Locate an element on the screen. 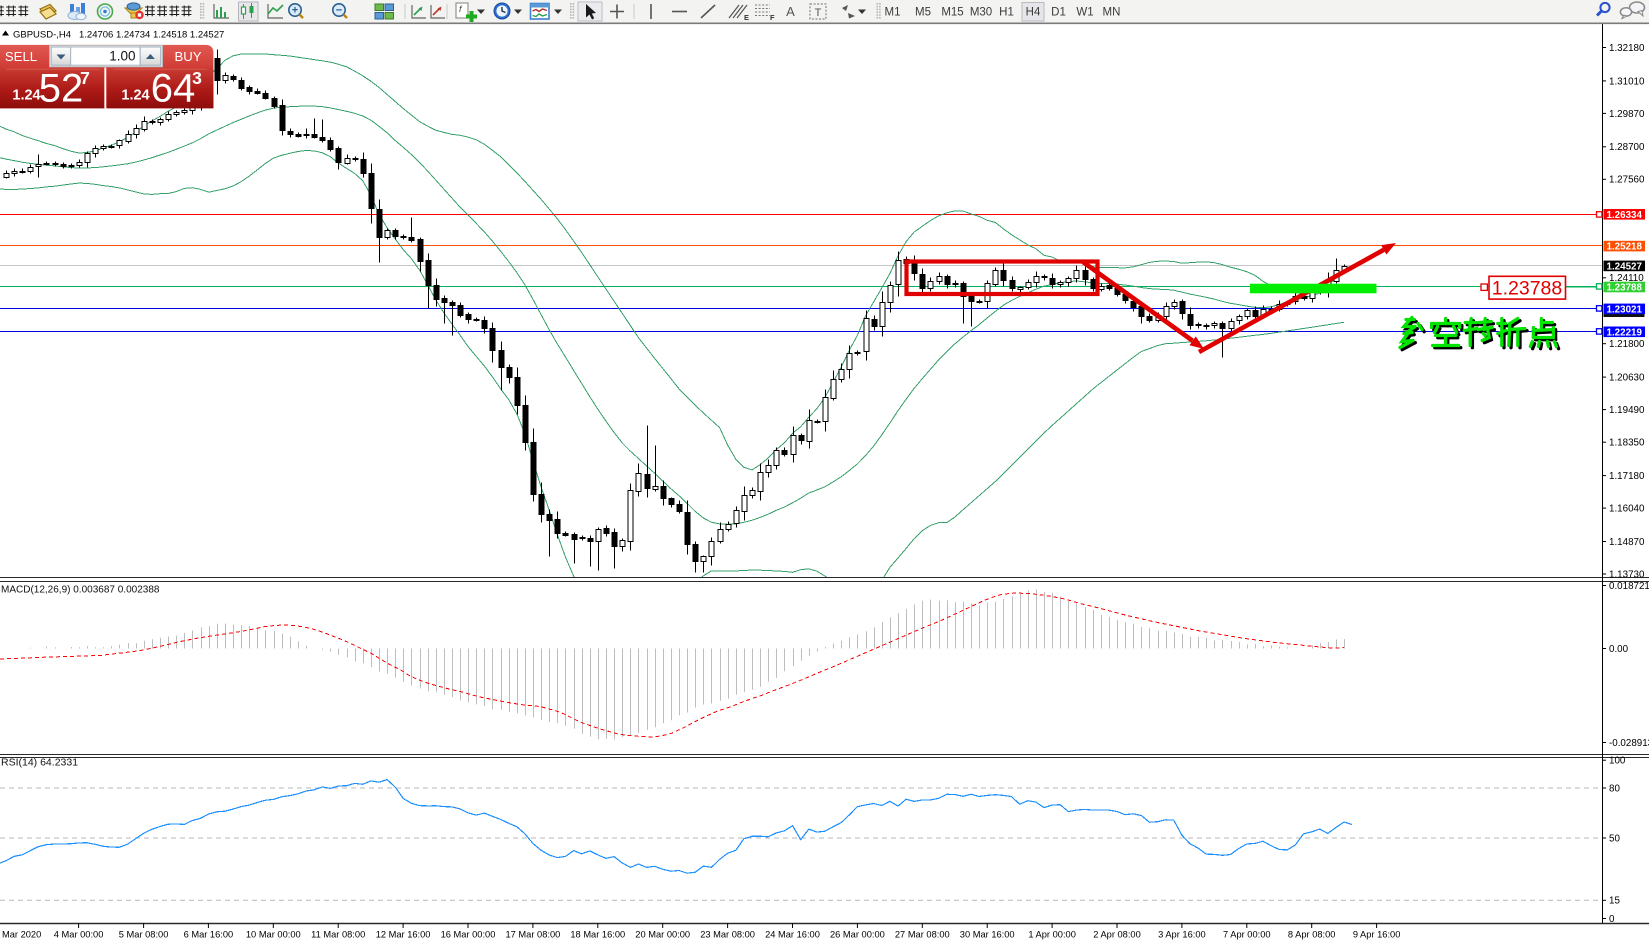  svg-text: 3 Apr 16:00 is located at coordinates (1182, 935).